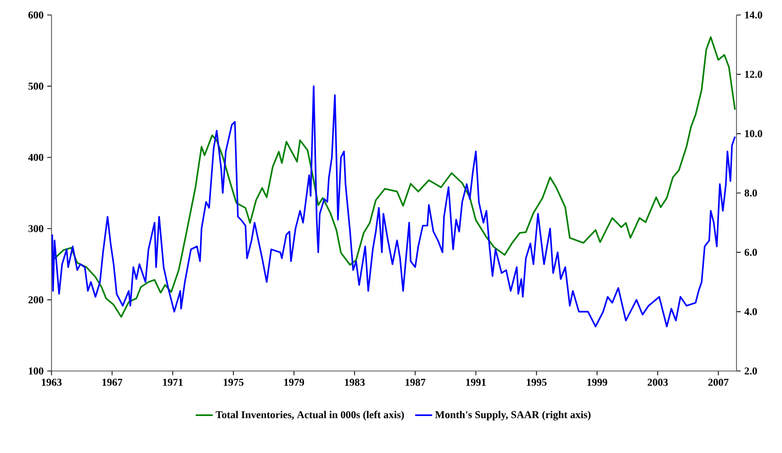 Image resolution: width=782 pixels, height=453 pixels. Describe the element at coordinates (36, 300) in the screenshot. I see `y-tick-label: 200` at that location.